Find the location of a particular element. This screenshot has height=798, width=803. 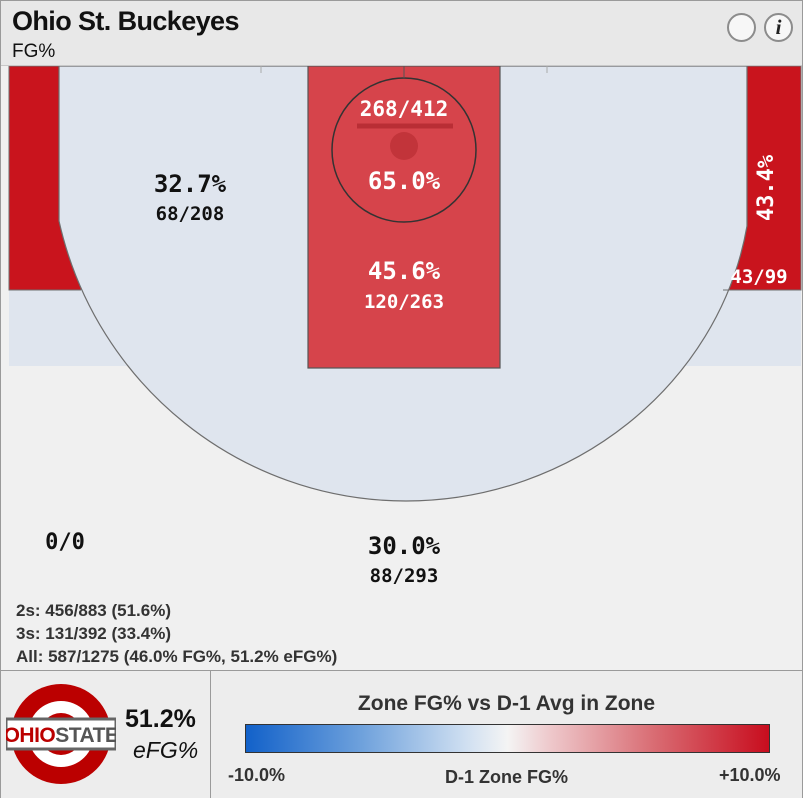

team-logo-panel: OHIOSTATE 51.2% eFG% is located at coordinates (106, 734).